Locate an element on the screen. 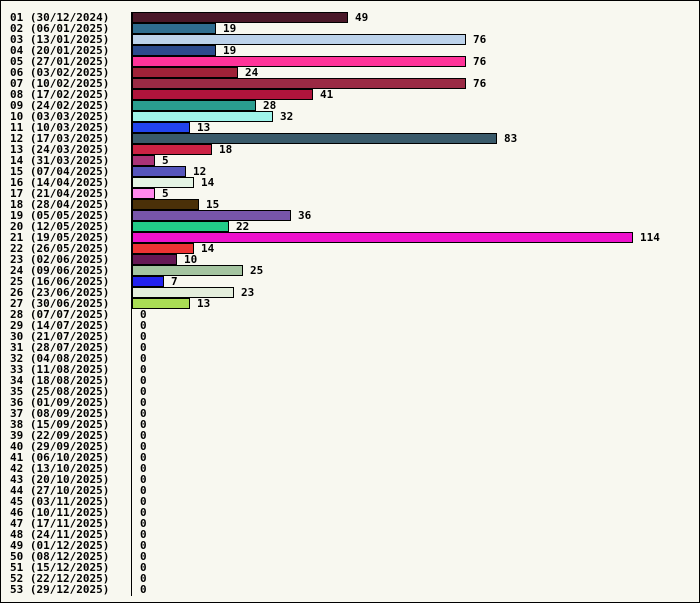  category-label: 22 (26/05/2025) is located at coordinates (59, 248).